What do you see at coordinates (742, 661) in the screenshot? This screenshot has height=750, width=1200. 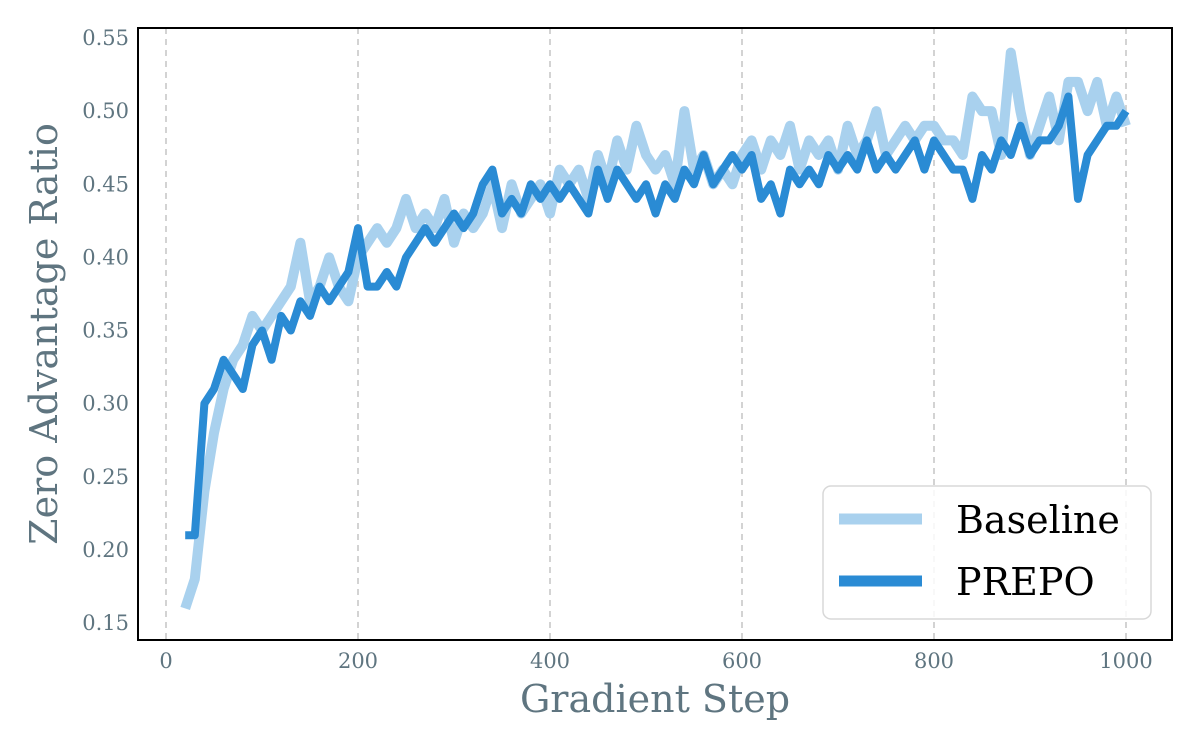 I see `x-tick-label: 600` at bounding box center [742, 661].